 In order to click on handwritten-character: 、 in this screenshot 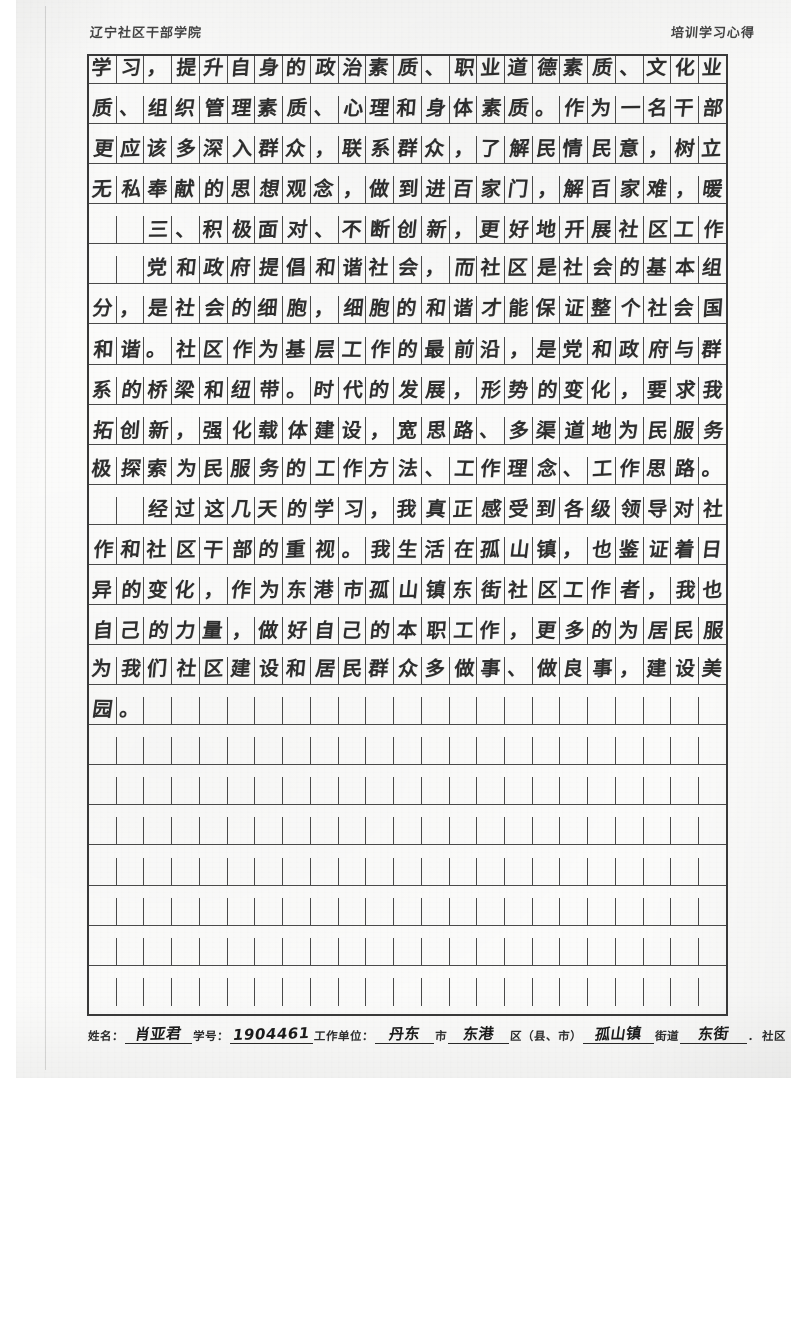, I will do `click(324, 230)`.